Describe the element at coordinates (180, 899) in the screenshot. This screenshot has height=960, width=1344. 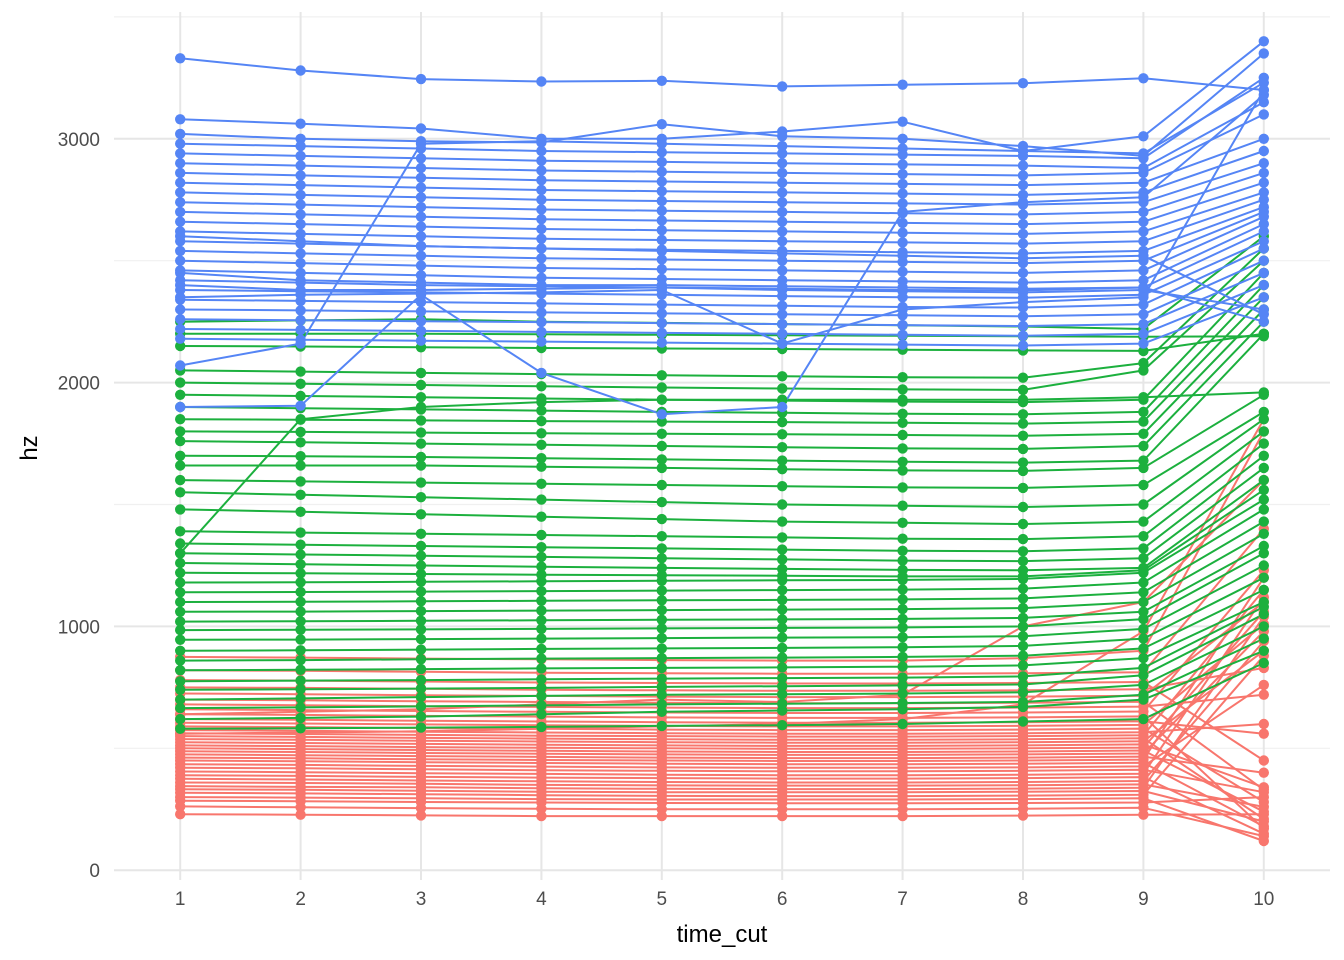
I see `x-tick-label: 1` at that location.